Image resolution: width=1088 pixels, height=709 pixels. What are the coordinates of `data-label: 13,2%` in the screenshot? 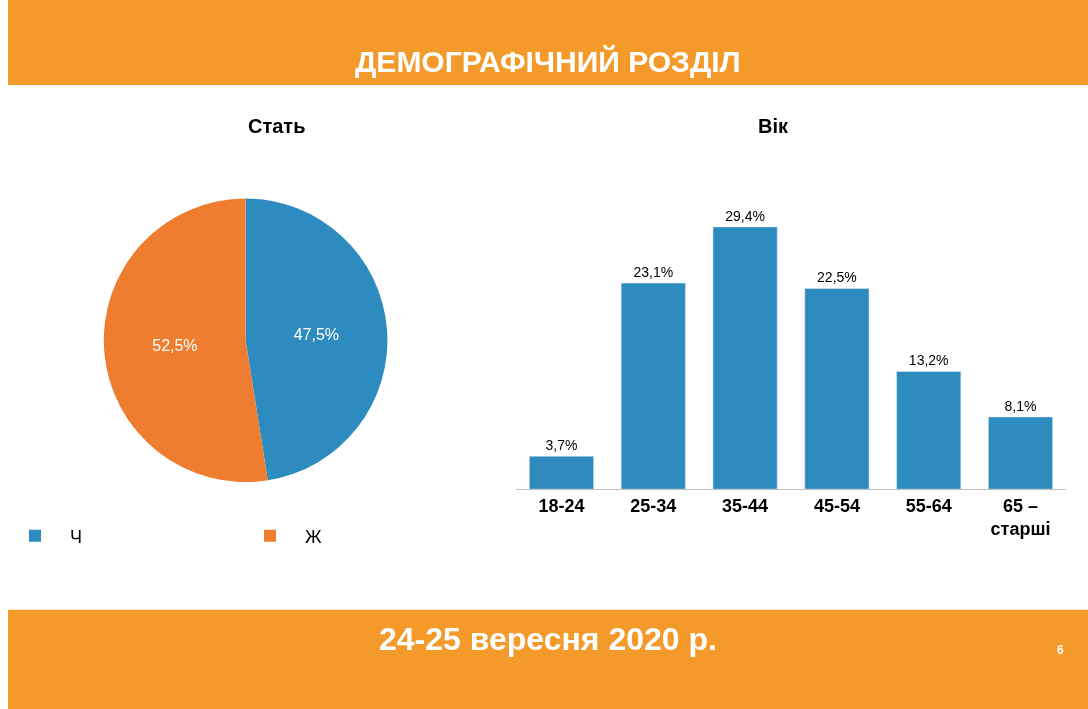 It's located at (928, 360).